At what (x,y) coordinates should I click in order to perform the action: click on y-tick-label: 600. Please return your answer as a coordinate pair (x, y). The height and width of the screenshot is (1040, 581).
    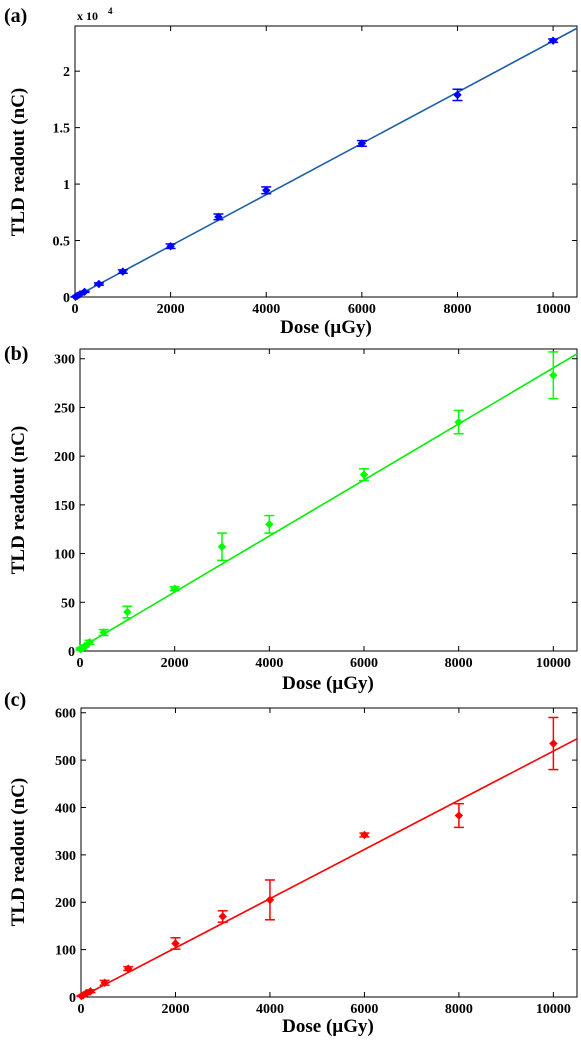
    Looking at the image, I should click on (65, 714).